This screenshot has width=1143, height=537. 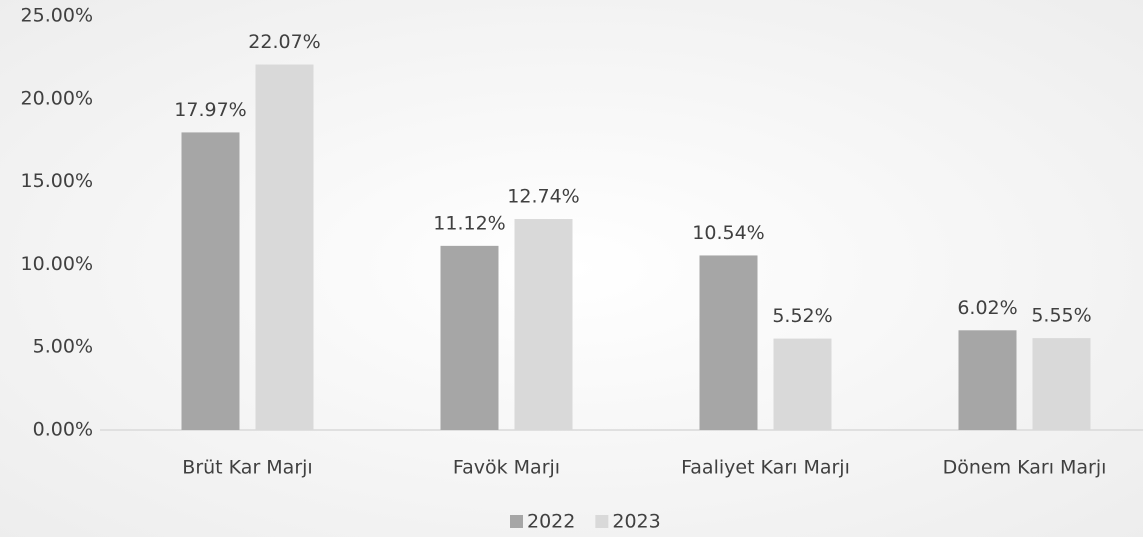 I want to click on y-tick-label: 10.00%, so click(x=57, y=264).